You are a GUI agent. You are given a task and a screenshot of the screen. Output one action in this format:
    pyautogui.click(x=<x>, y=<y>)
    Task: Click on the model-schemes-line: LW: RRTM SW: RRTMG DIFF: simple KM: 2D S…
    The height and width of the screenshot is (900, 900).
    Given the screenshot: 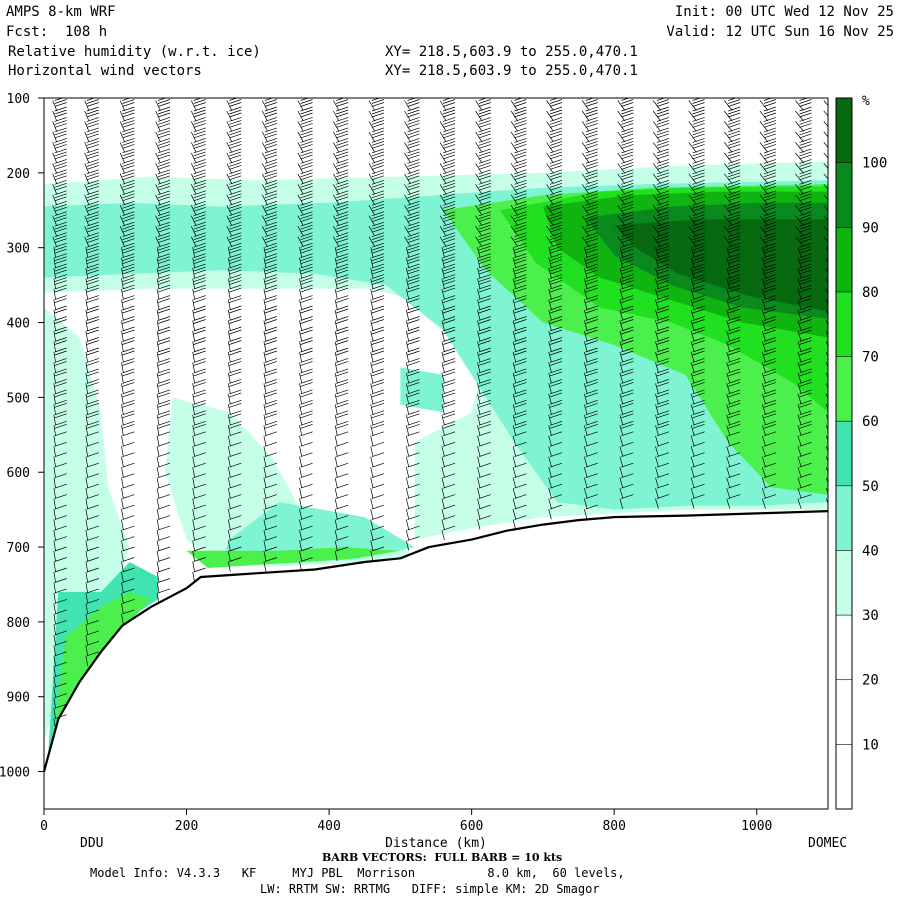 What is the action you would take?
    pyautogui.click(x=430, y=889)
    